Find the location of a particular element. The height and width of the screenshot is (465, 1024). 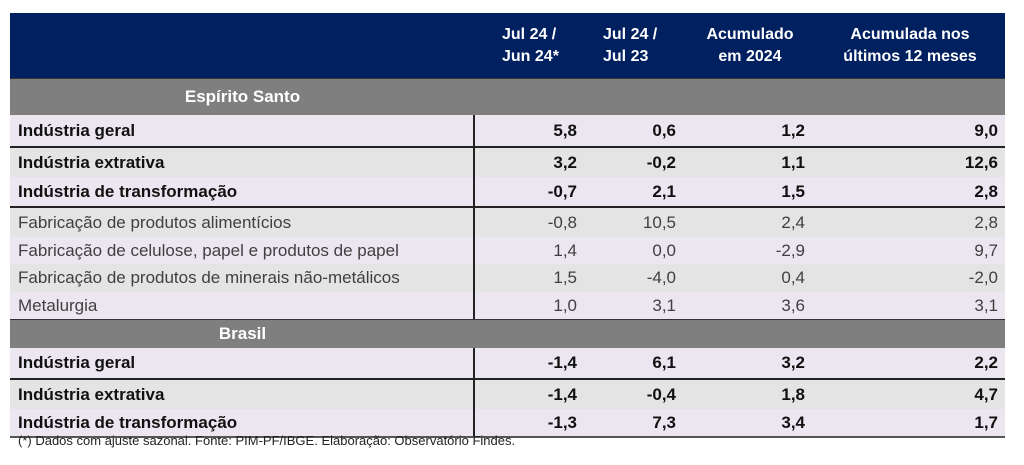

header-acumulada-12-meses: Acumulada nos últimos 12 meses is located at coordinates (910, 45).